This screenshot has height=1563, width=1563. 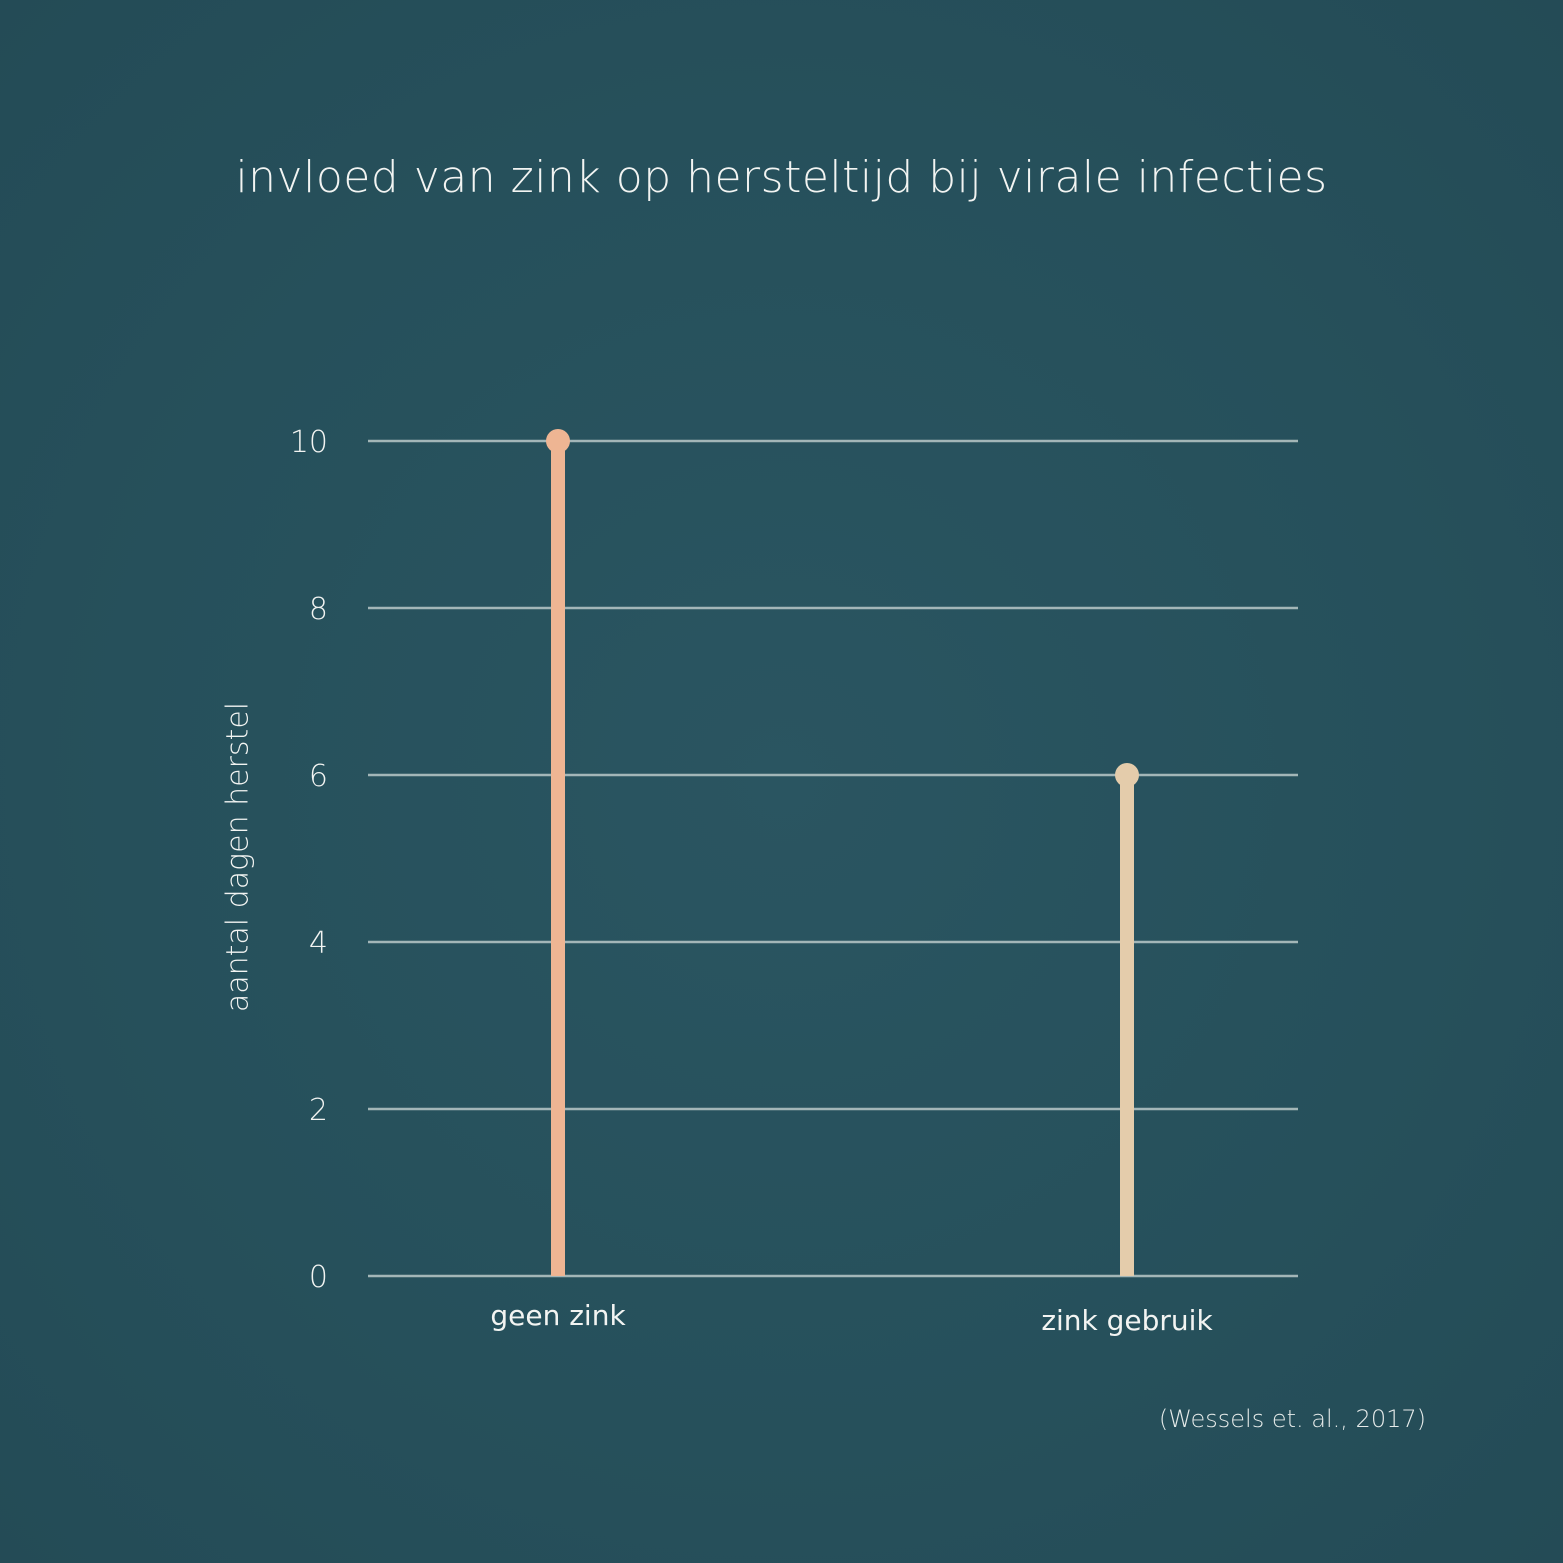 I want to click on y-tick-label: 2, so click(x=318, y=1110).